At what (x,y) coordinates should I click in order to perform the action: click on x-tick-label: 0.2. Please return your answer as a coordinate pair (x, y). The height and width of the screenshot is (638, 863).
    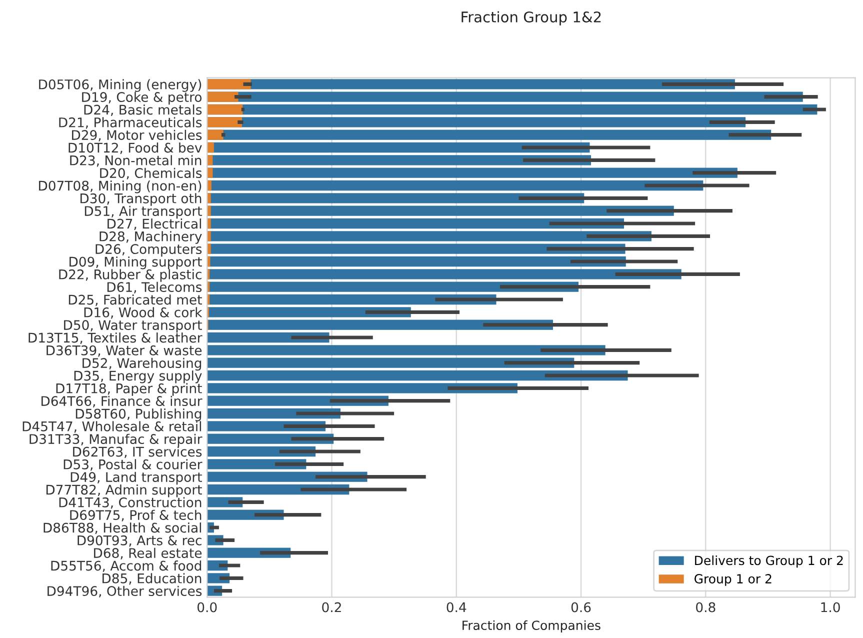
    Looking at the image, I should click on (331, 607).